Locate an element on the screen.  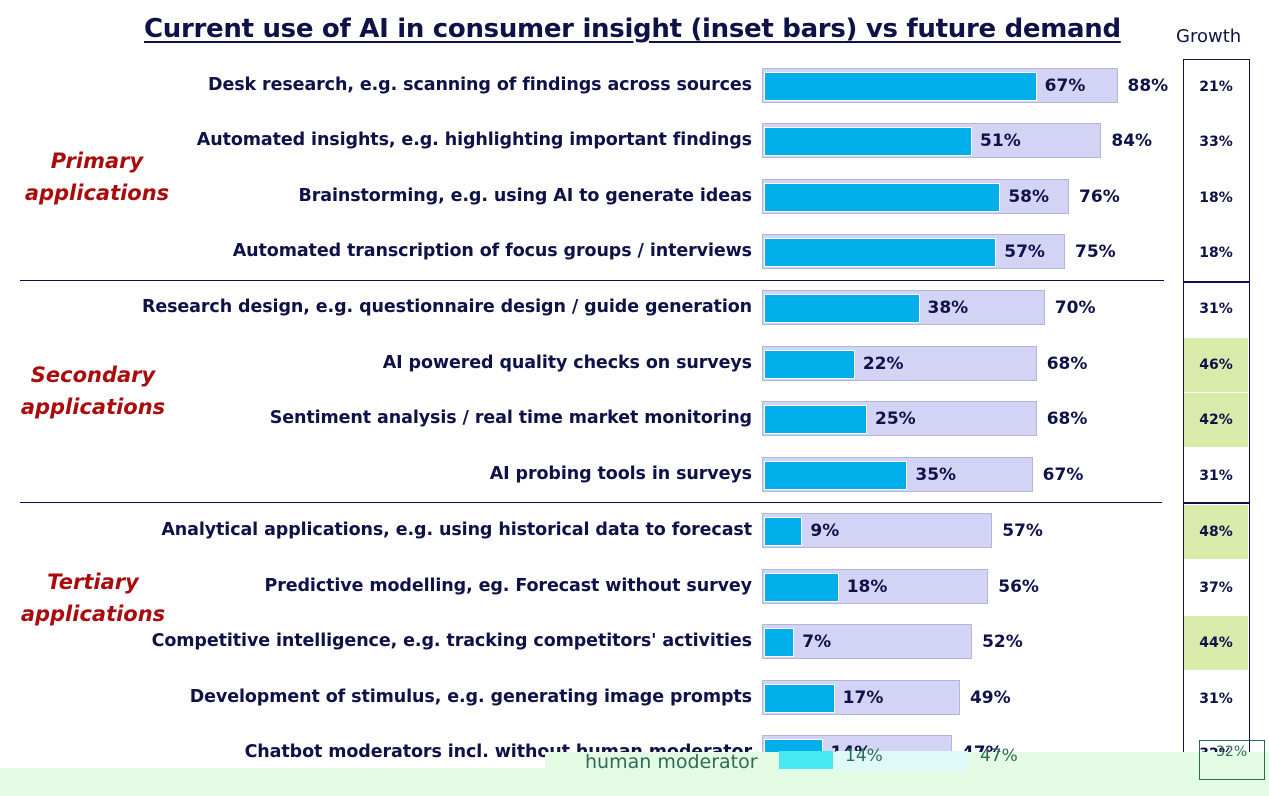
divider-primary-secondary is located at coordinates (592, 280).